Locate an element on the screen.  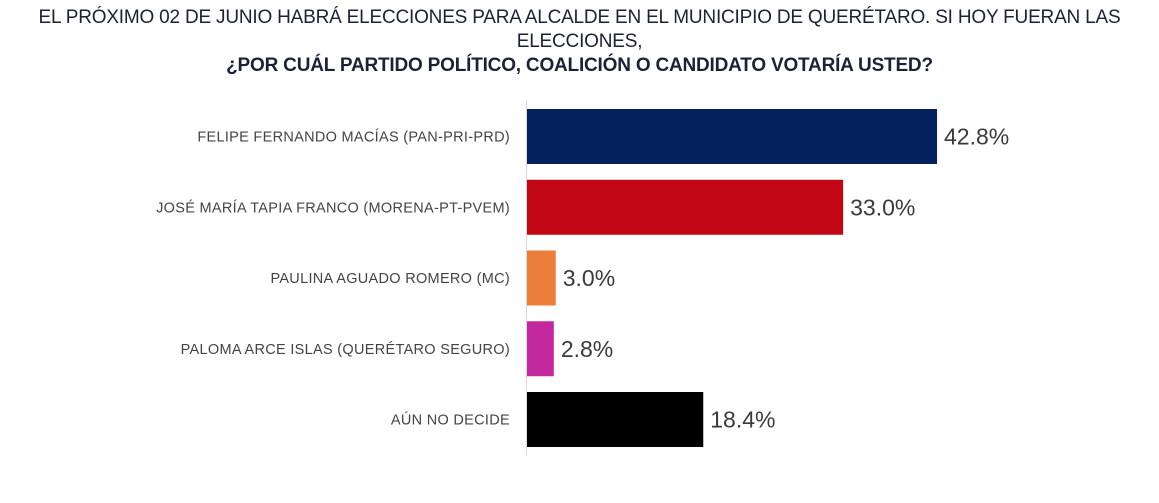
value-label: 18.4% is located at coordinates (742, 420).